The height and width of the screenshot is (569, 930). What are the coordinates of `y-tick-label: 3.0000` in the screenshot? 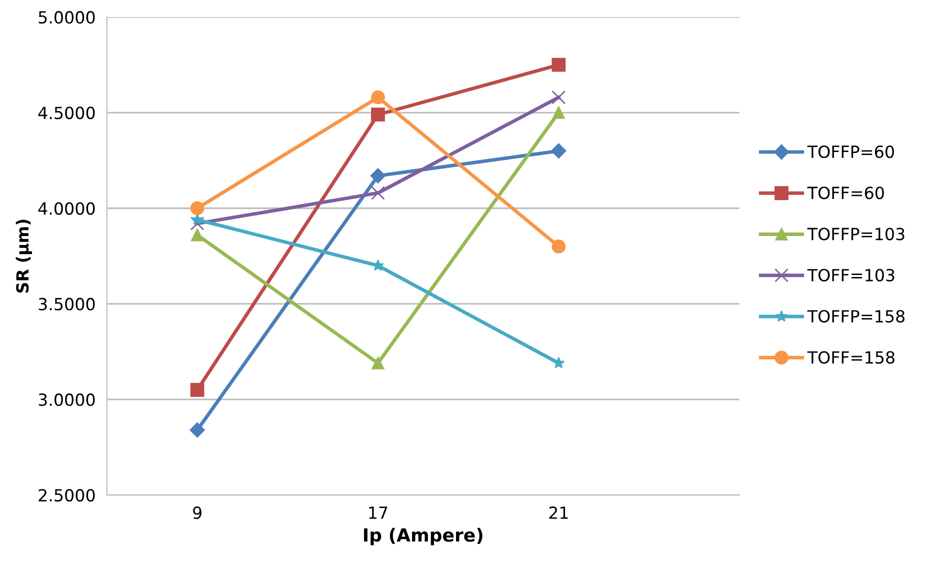 It's located at (66, 399).